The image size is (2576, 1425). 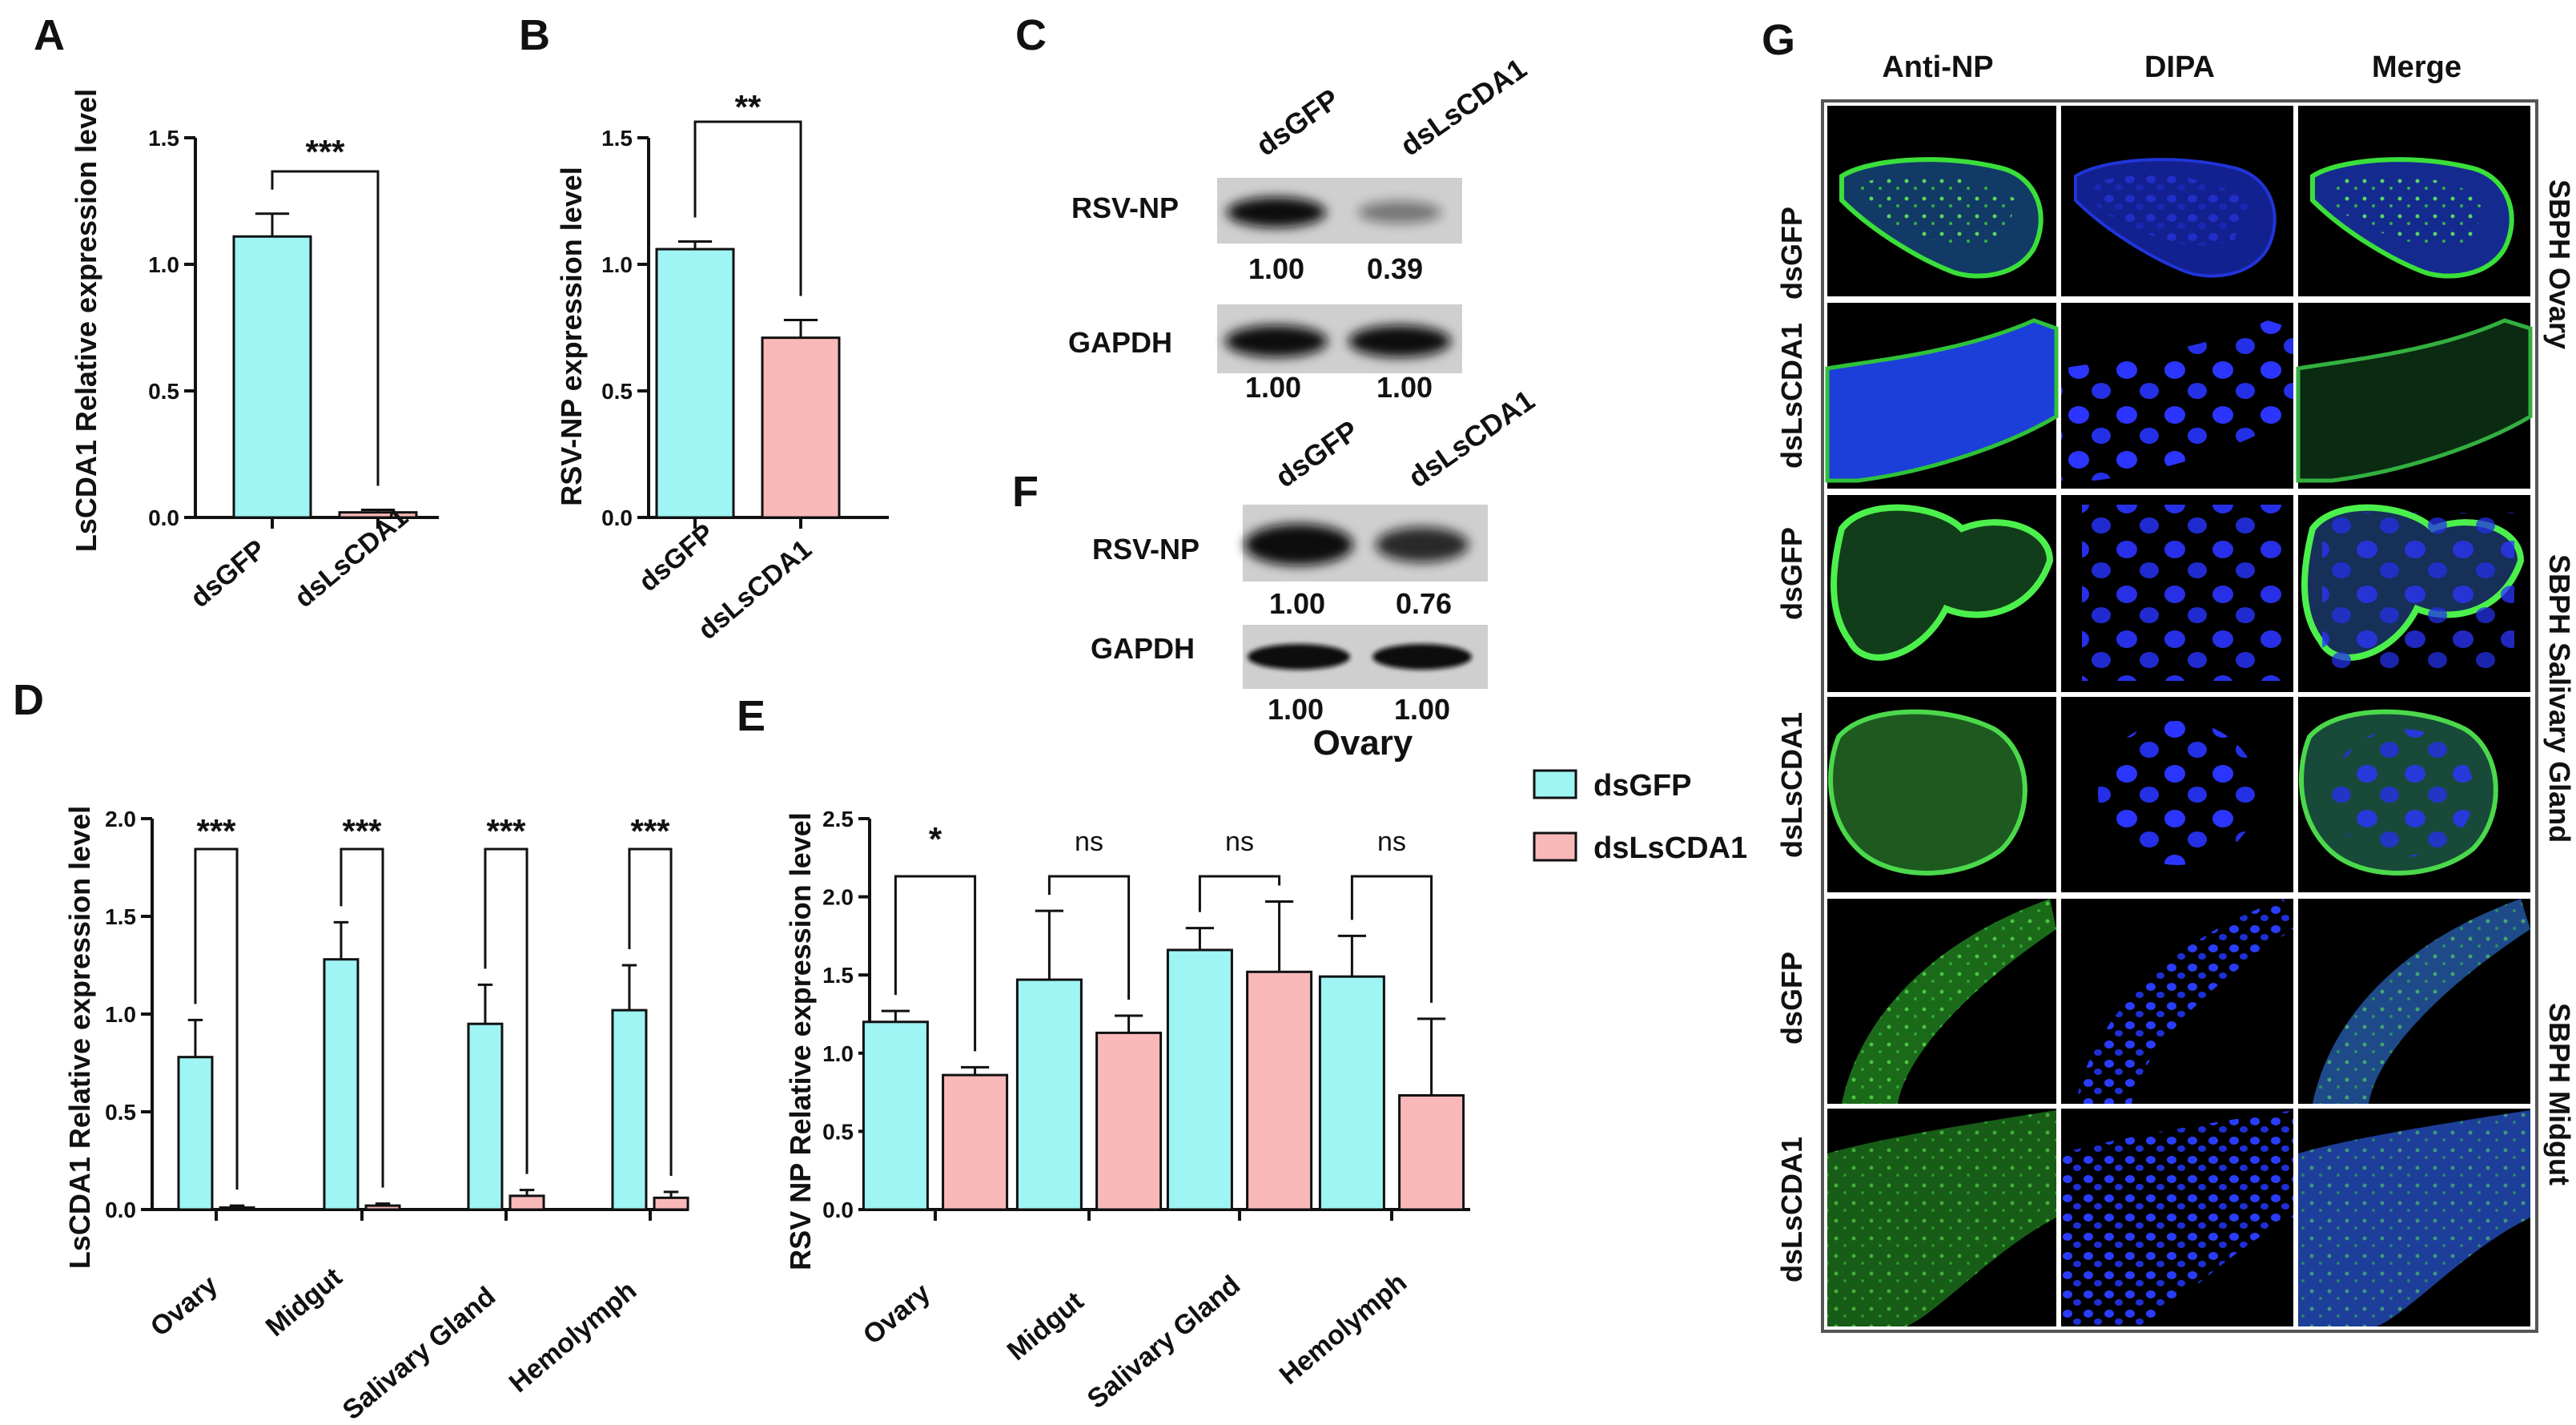 What do you see at coordinates (1642, 786) in the screenshot?
I see `legend-label-dsgfp: dsGFP` at bounding box center [1642, 786].